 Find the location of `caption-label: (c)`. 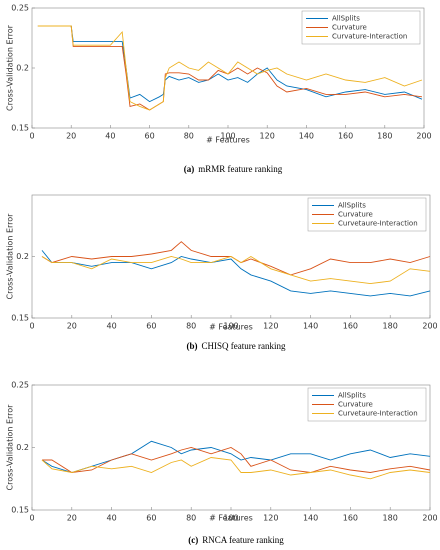

caption-label: (c) is located at coordinates (193, 540).